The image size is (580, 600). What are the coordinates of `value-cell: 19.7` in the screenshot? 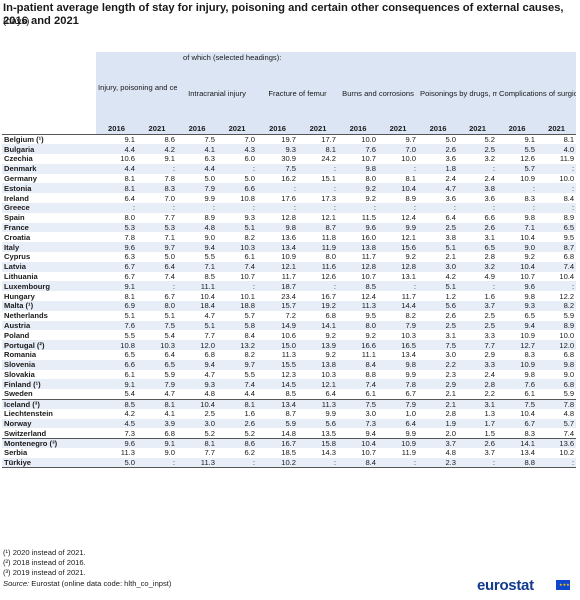 It's located at (278, 139).